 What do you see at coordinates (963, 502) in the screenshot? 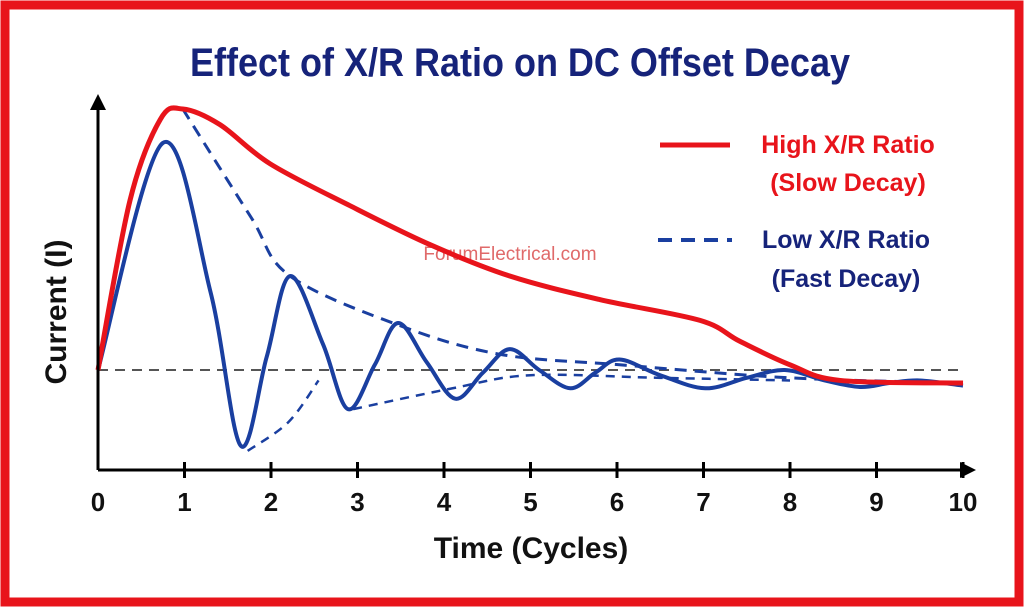
I see `x-tick-label-10: 10` at bounding box center [963, 502].